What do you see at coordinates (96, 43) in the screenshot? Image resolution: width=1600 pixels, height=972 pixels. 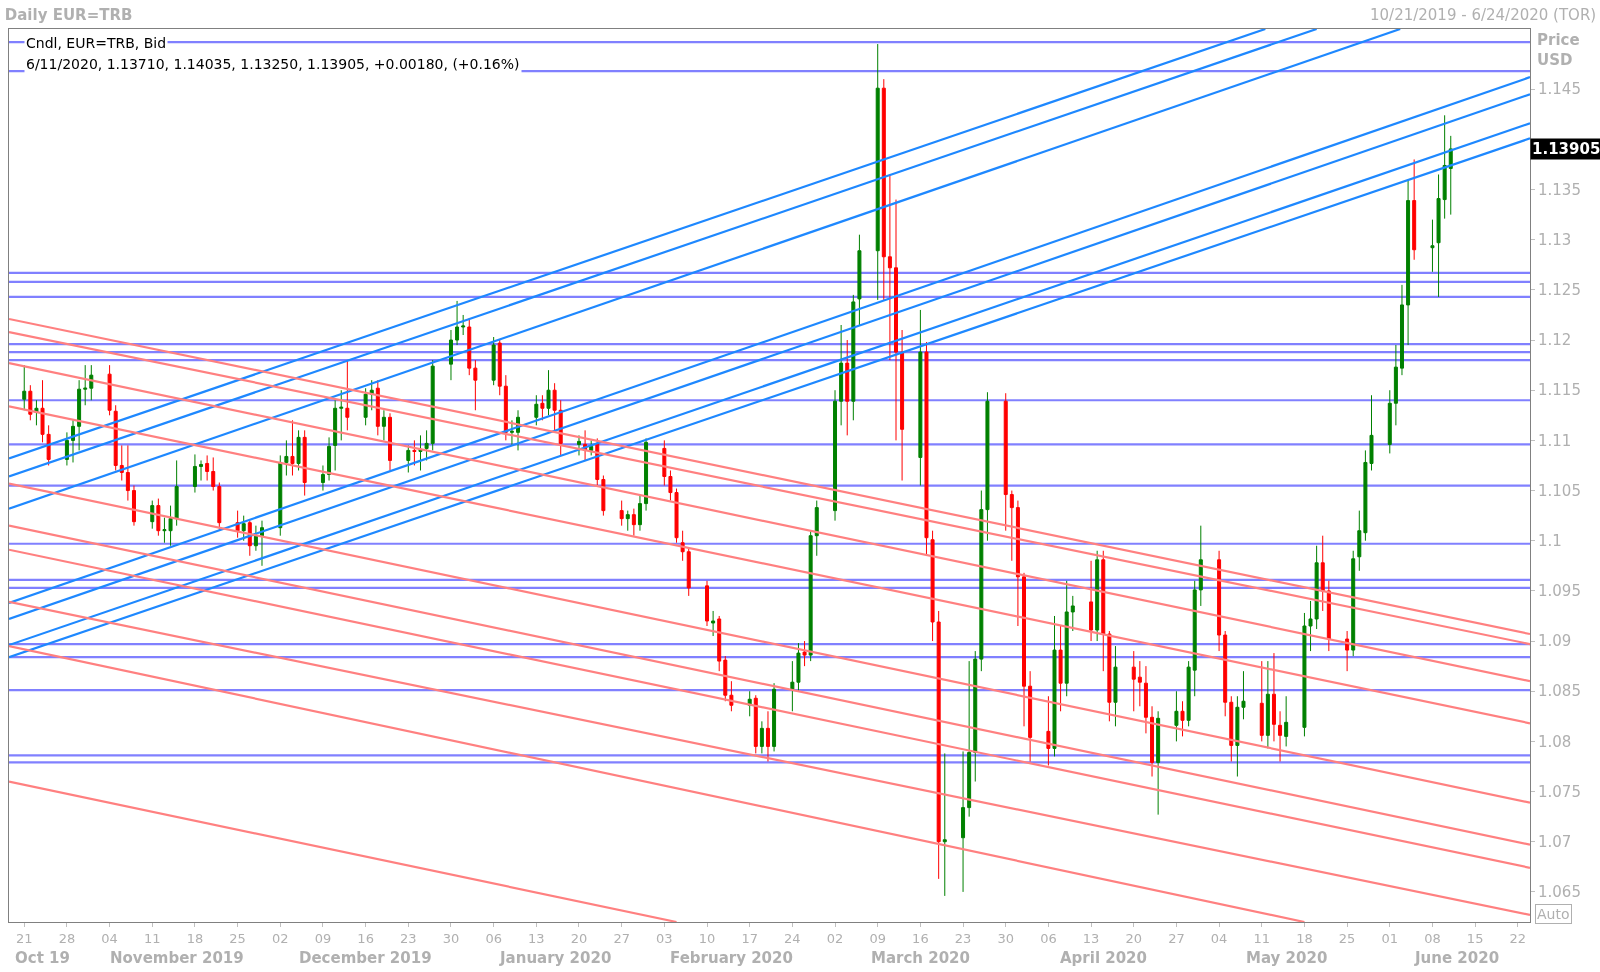 I see `annotation: Cndl, EUR=TRB, Bid` at bounding box center [96, 43].